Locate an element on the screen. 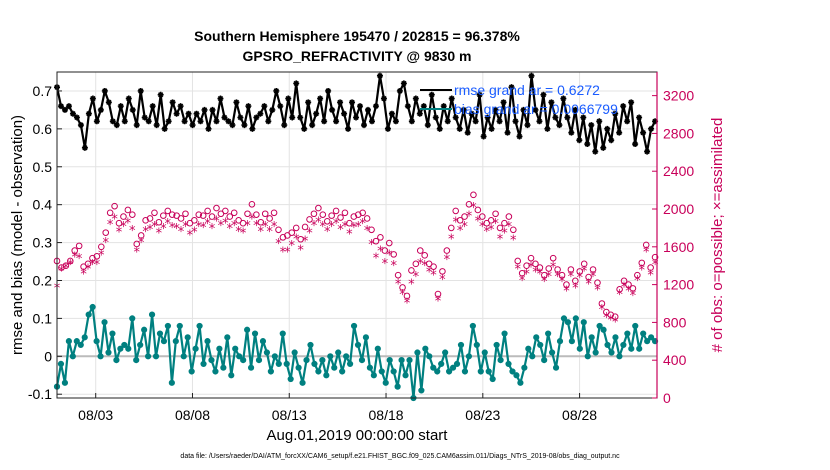 Image resolution: width=830 pixels, height=470 pixels. legend-rmse-label: rmse grand ar = 0.6272 is located at coordinates (527, 90).